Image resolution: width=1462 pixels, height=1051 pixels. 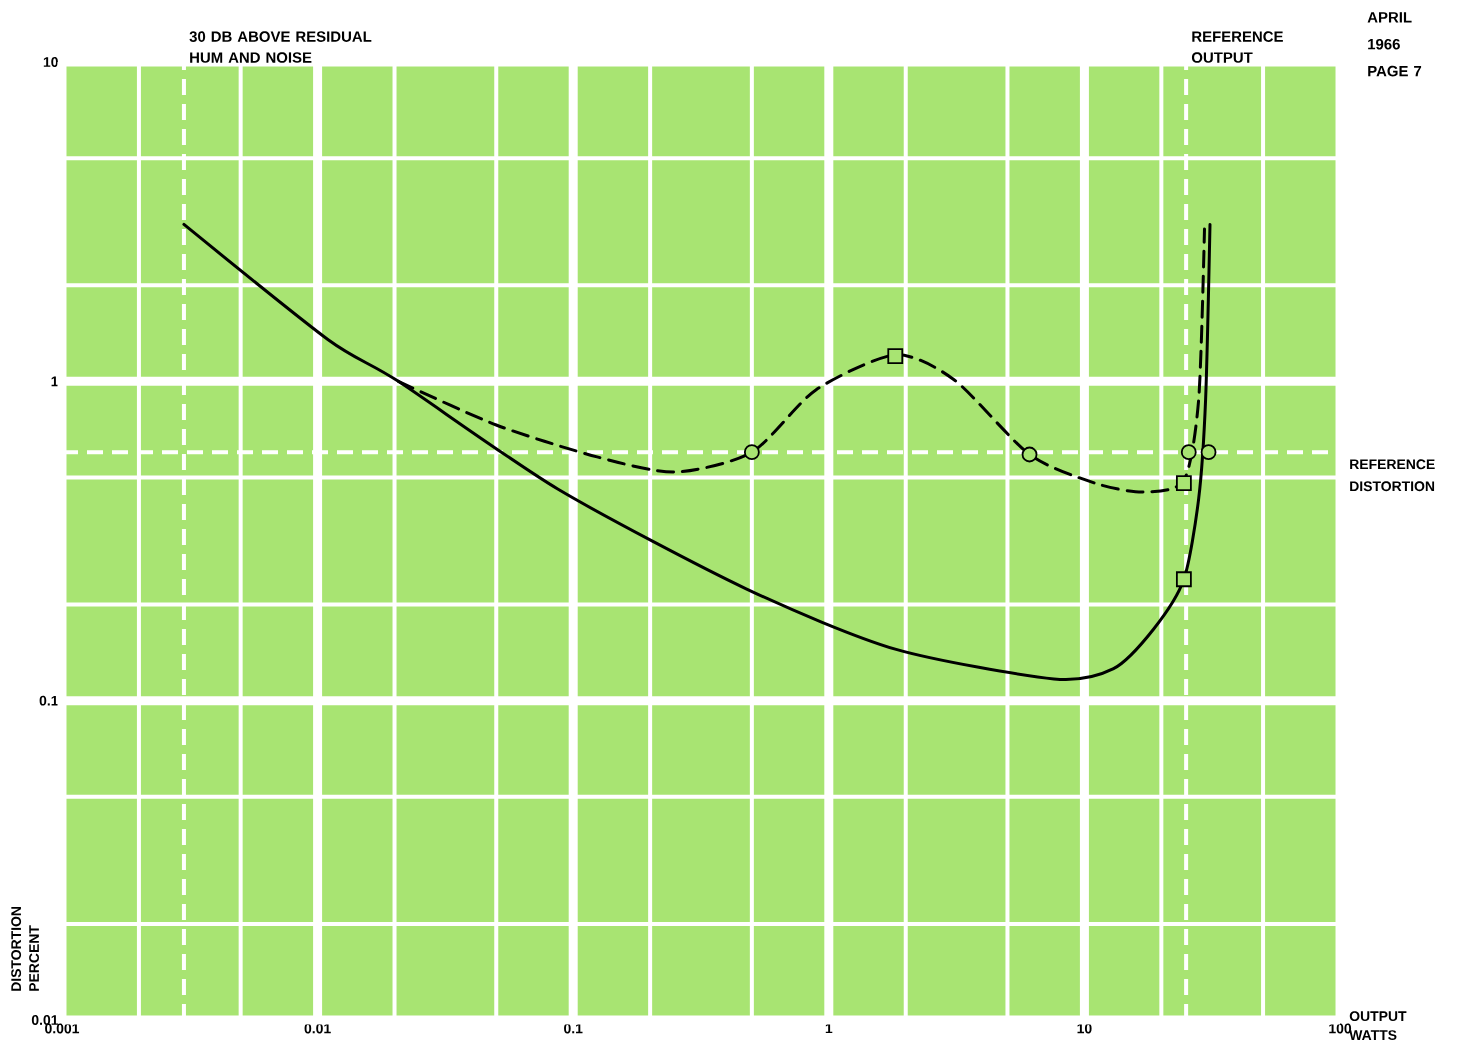 What do you see at coordinates (1237, 47) in the screenshot?
I see `ref-line-label: REFERENCE OUTPUT` at bounding box center [1237, 47].